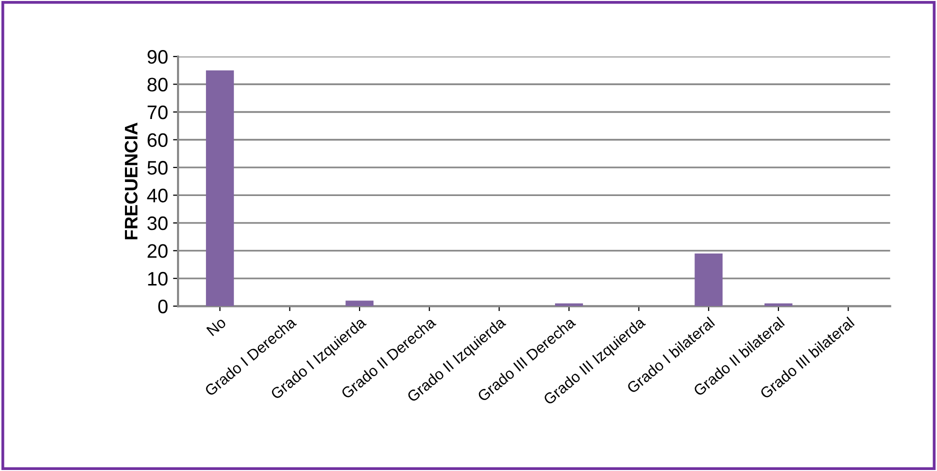 This screenshot has height=471, width=937. I want to click on y-tick-label: 10, so click(158, 279).